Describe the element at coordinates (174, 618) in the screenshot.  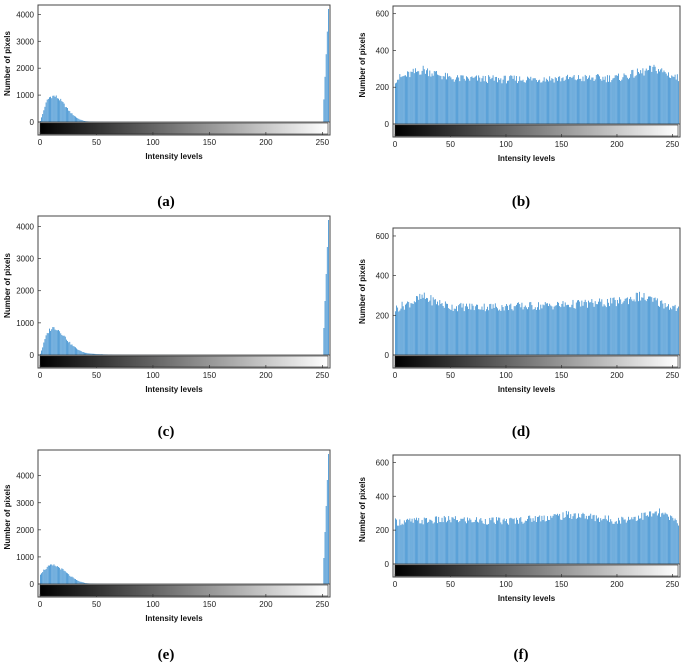
I see `x-axis-label: Intensity levels` at that location.